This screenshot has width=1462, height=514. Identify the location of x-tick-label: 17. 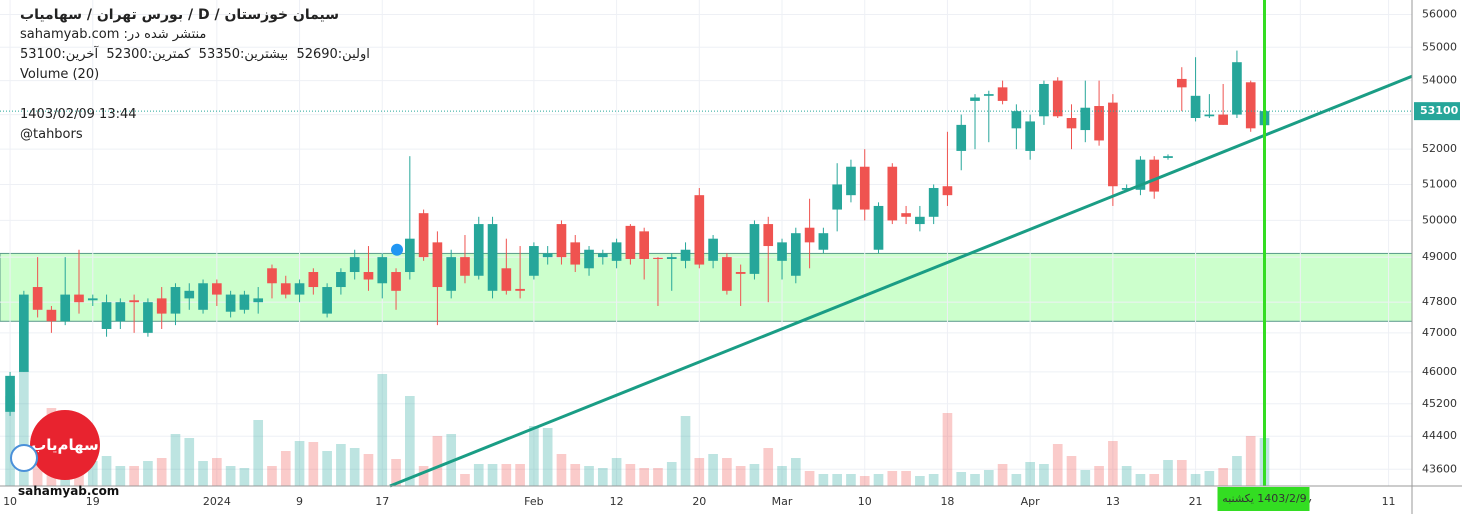
(382, 501).